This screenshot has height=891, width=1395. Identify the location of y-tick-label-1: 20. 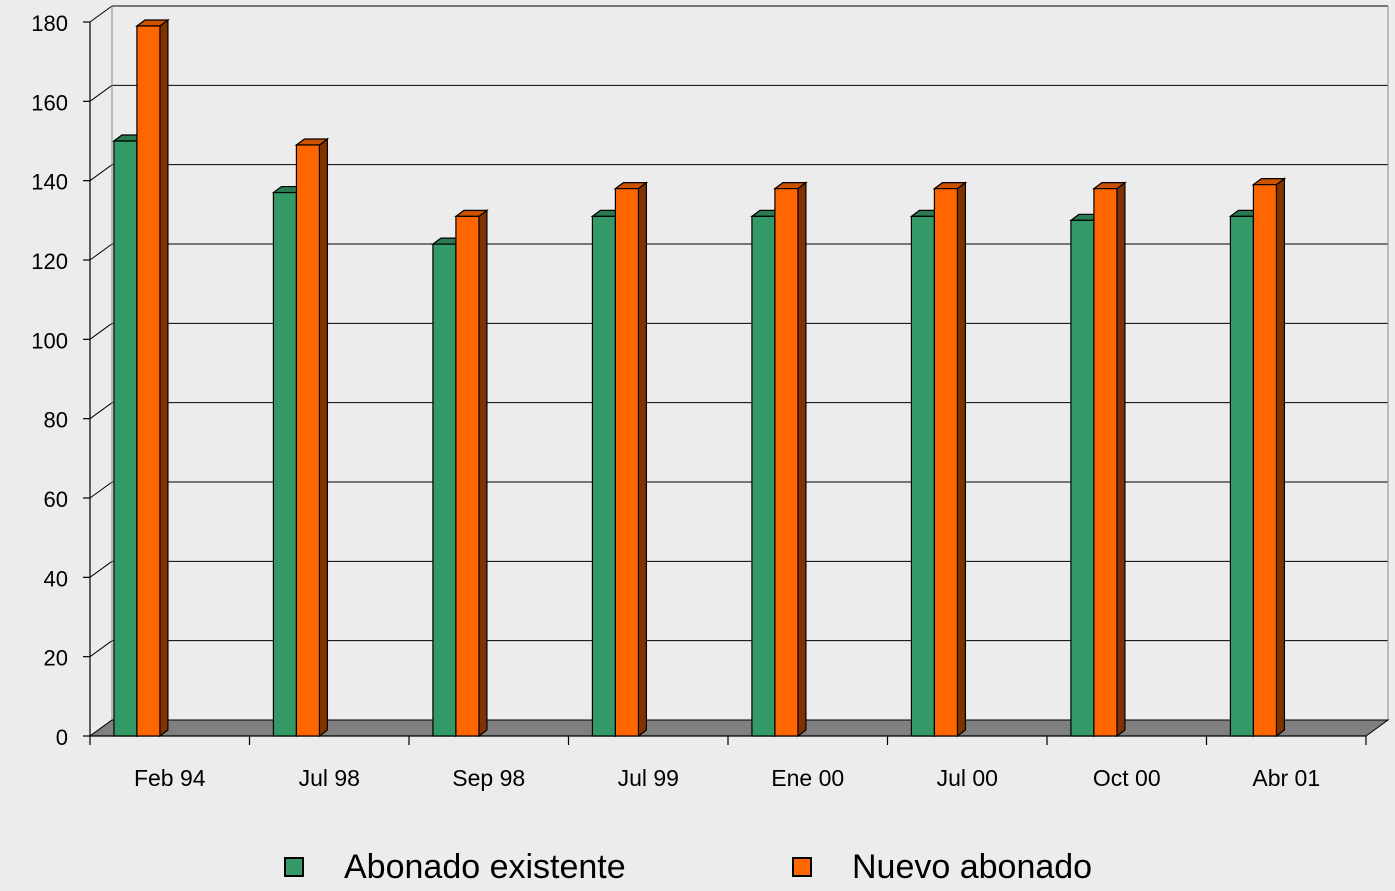
(56, 658).